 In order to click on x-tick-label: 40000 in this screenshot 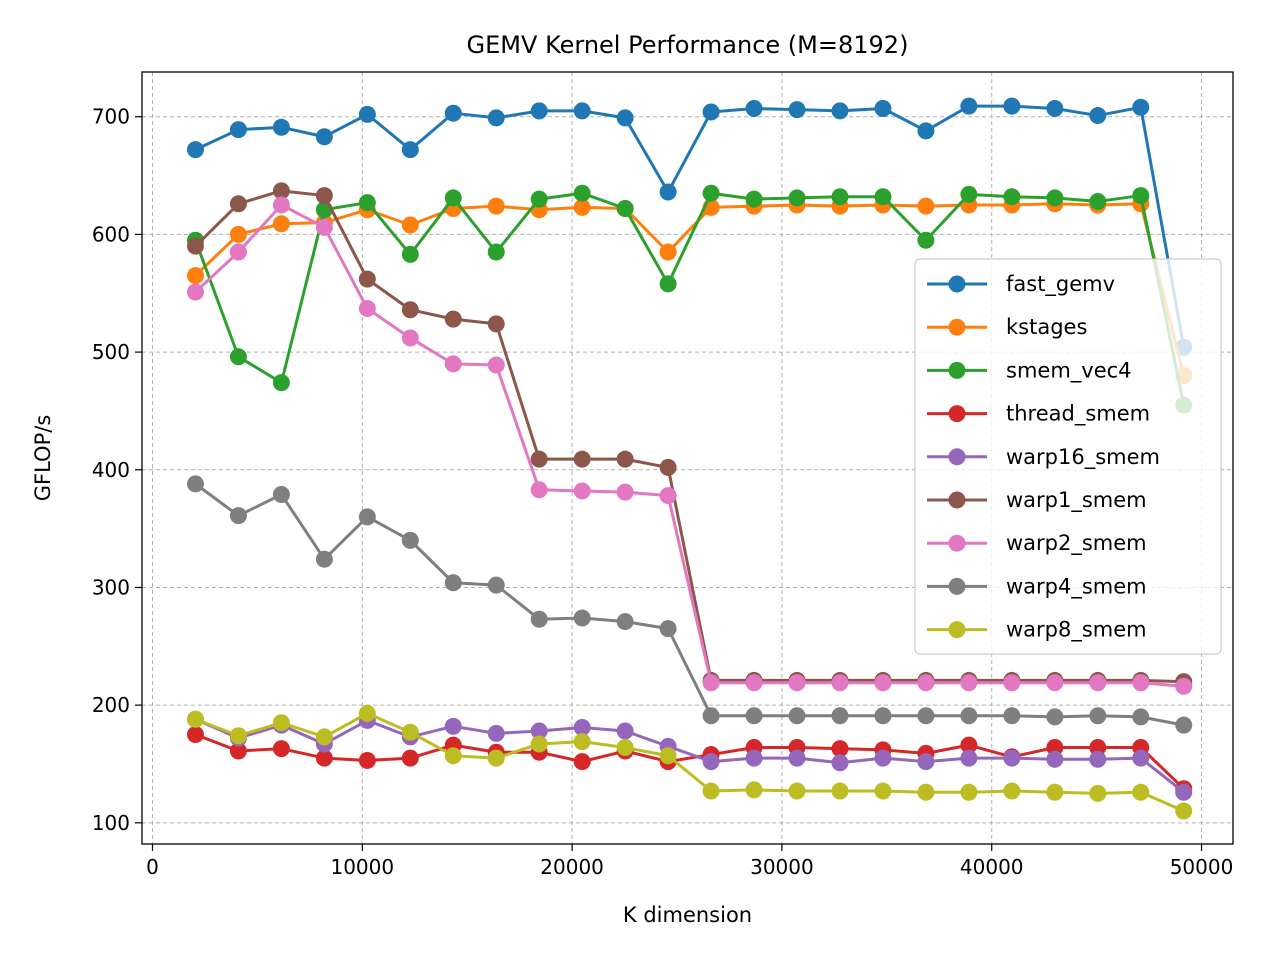, I will do `click(992, 867)`.